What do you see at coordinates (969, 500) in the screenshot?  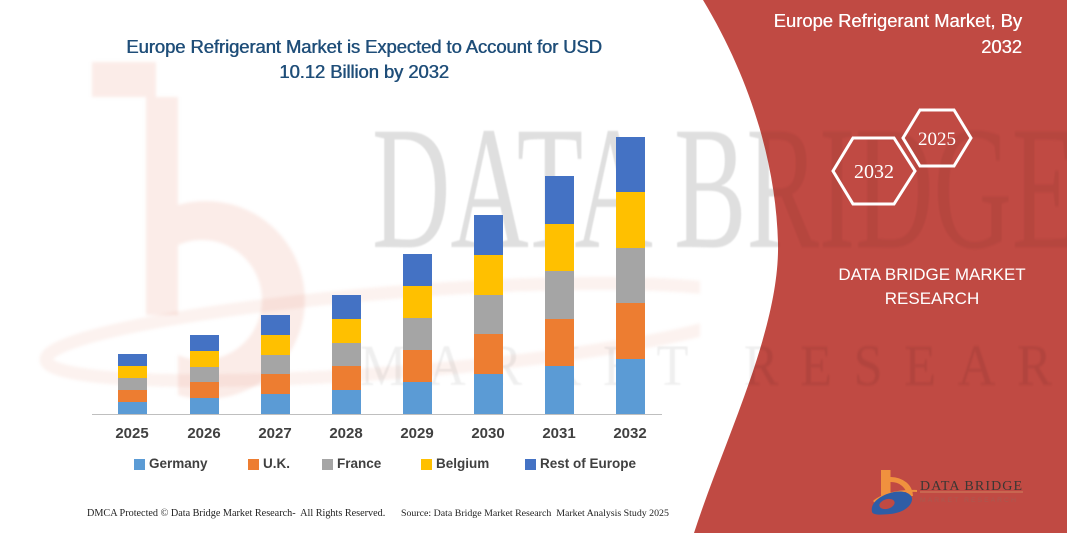 I see `svg-text: MARKET RESEARCH` at bounding box center [969, 500].